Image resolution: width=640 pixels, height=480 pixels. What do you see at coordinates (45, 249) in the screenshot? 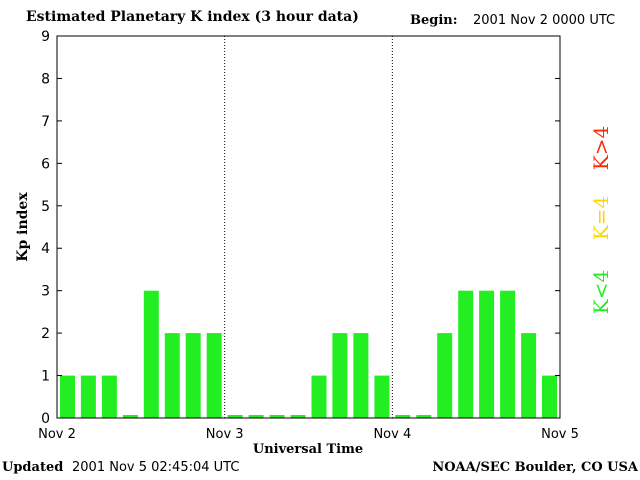
I see `y-tick-label: 4` at bounding box center [45, 249].